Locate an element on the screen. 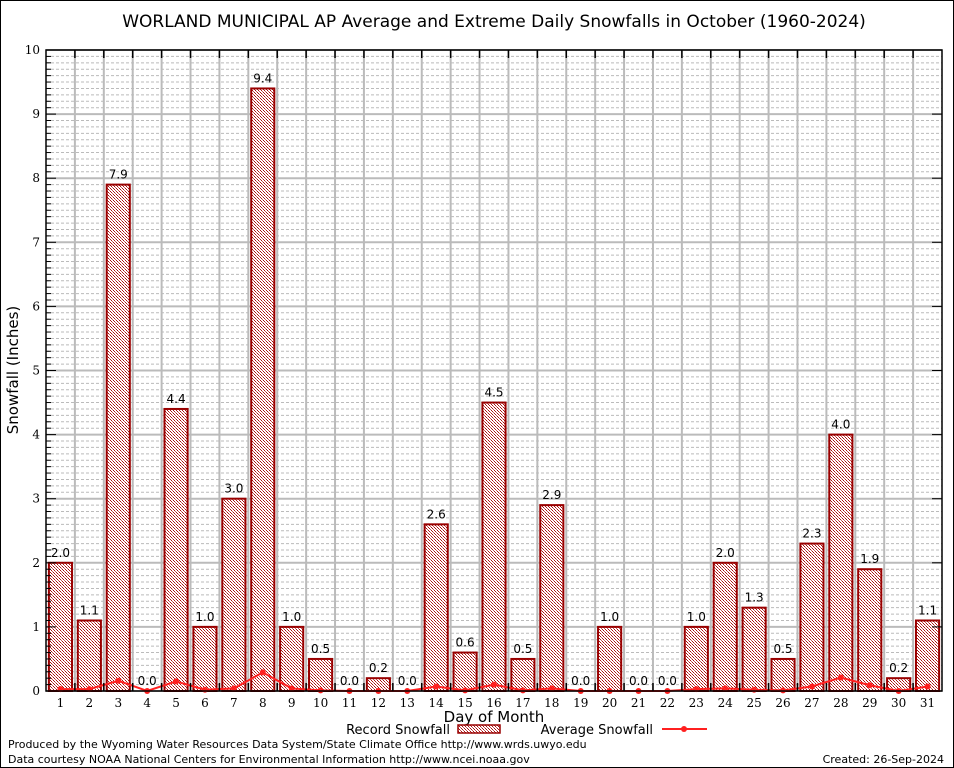 This screenshot has height=768, width=954. bar-value-label: 9.4 is located at coordinates (262, 78).